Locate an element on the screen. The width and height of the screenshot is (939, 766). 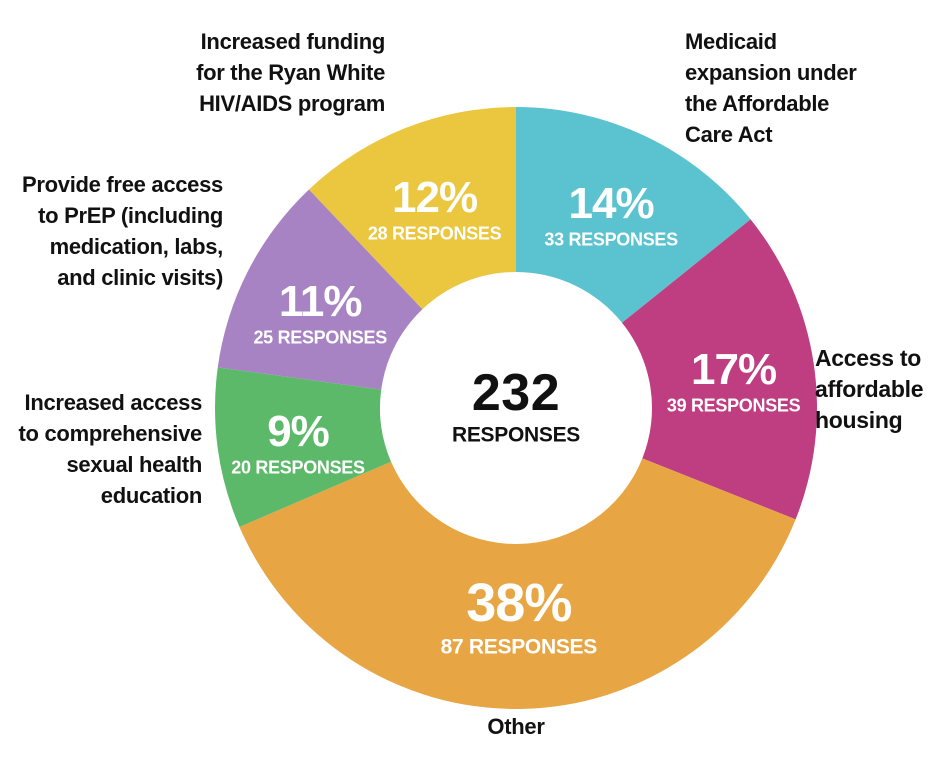
slice-responses-label-prep-access: 25 RESPONSES is located at coordinates (320, 338).